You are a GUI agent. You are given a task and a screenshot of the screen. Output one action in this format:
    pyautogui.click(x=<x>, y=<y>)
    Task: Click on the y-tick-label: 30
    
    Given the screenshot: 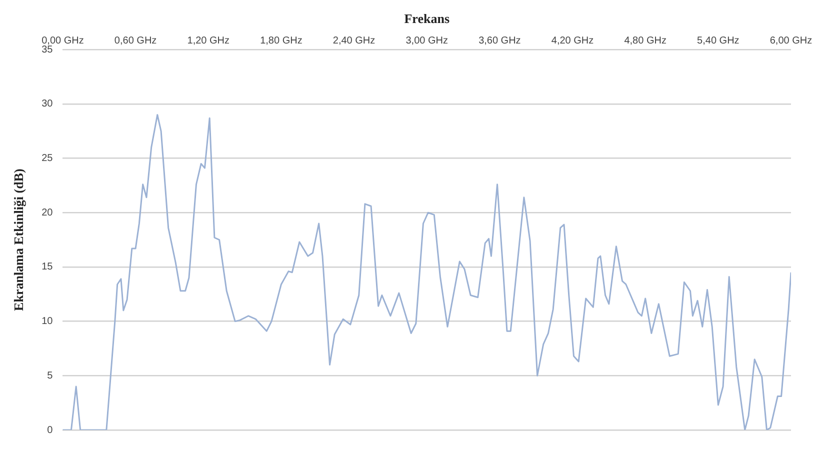 What is the action you would take?
    pyautogui.click(x=48, y=104)
    